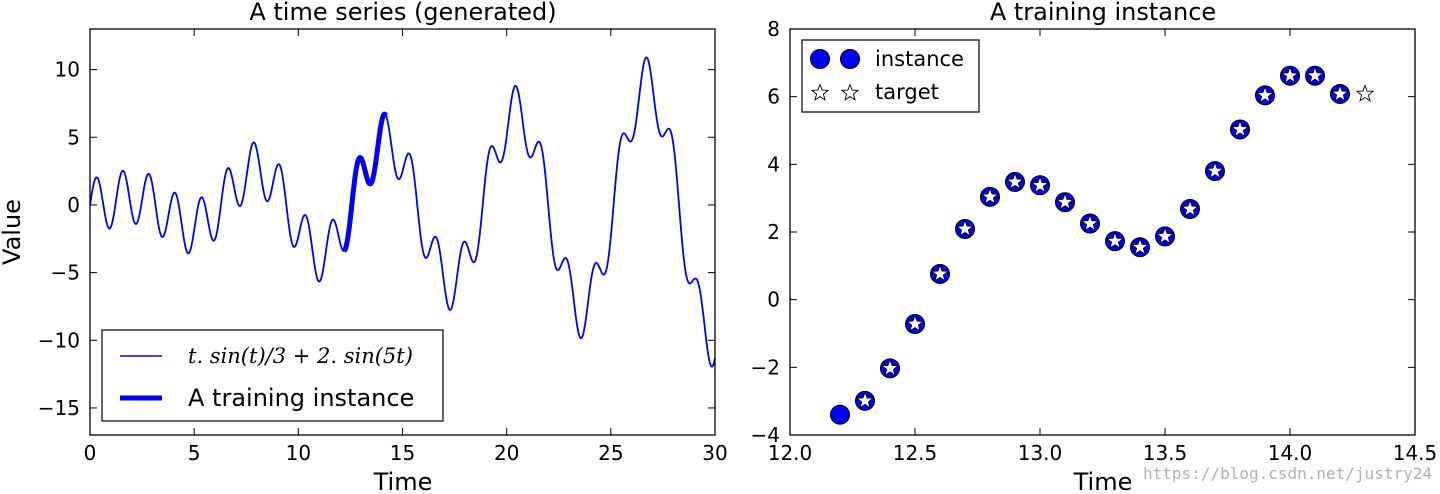  Describe the element at coordinates (403, 481) in the screenshot. I see `left-x-axis-label: Time` at that location.